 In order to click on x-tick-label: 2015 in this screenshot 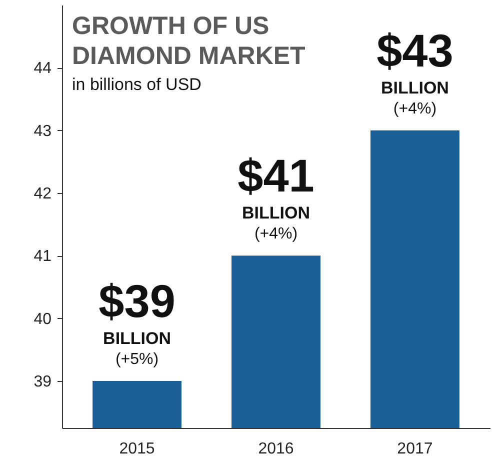, I will do `click(137, 449)`.